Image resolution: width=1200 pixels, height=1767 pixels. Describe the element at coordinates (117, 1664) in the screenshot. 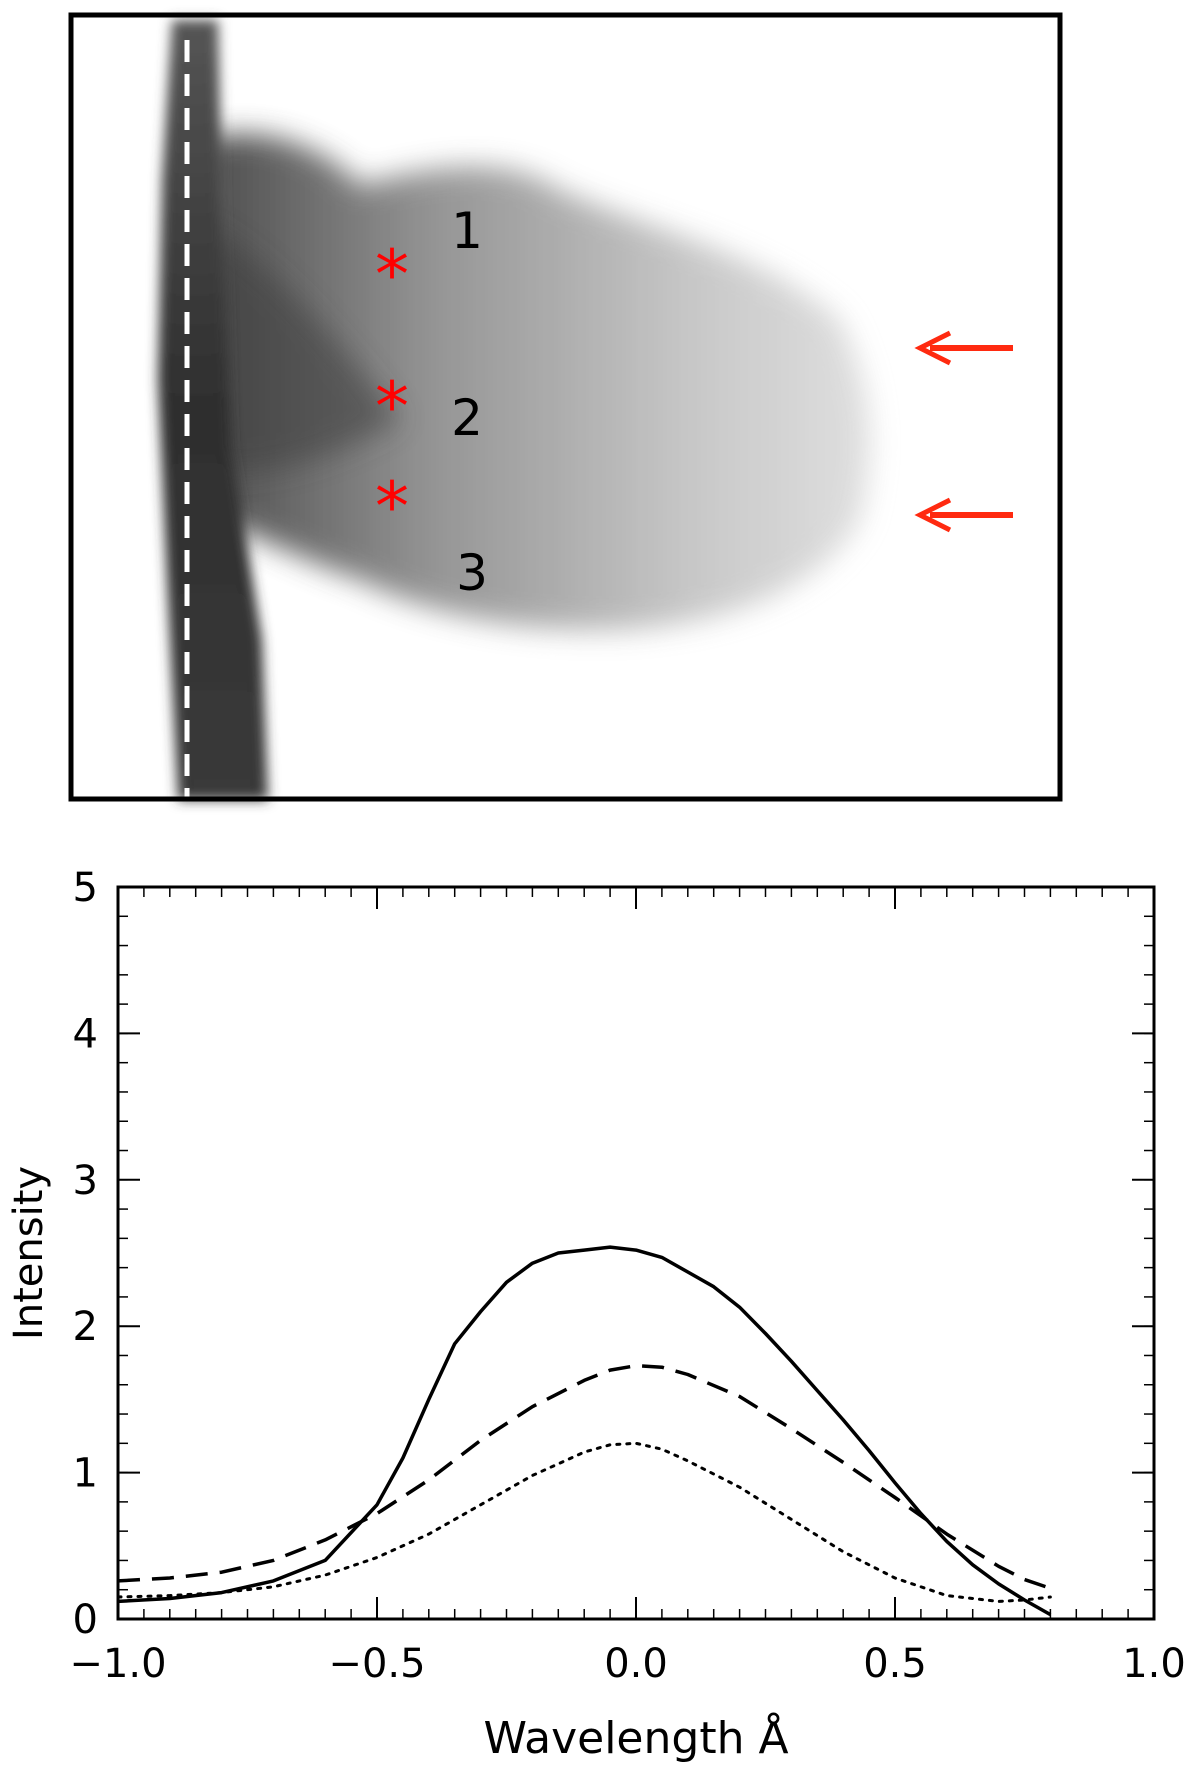

I see `x-tick-label: −1.0` at that location.